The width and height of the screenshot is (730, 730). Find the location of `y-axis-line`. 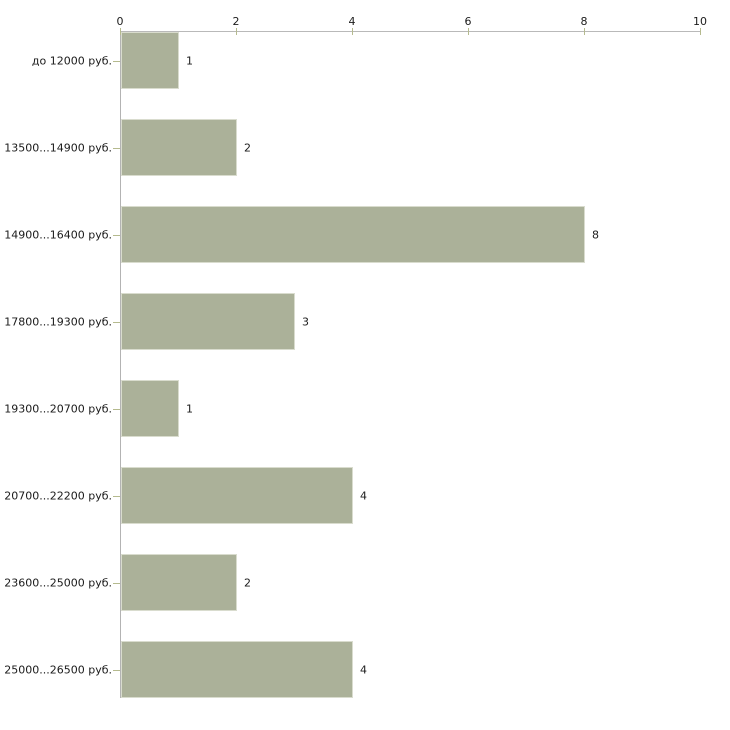

y-axis-line is located at coordinates (120, 364).